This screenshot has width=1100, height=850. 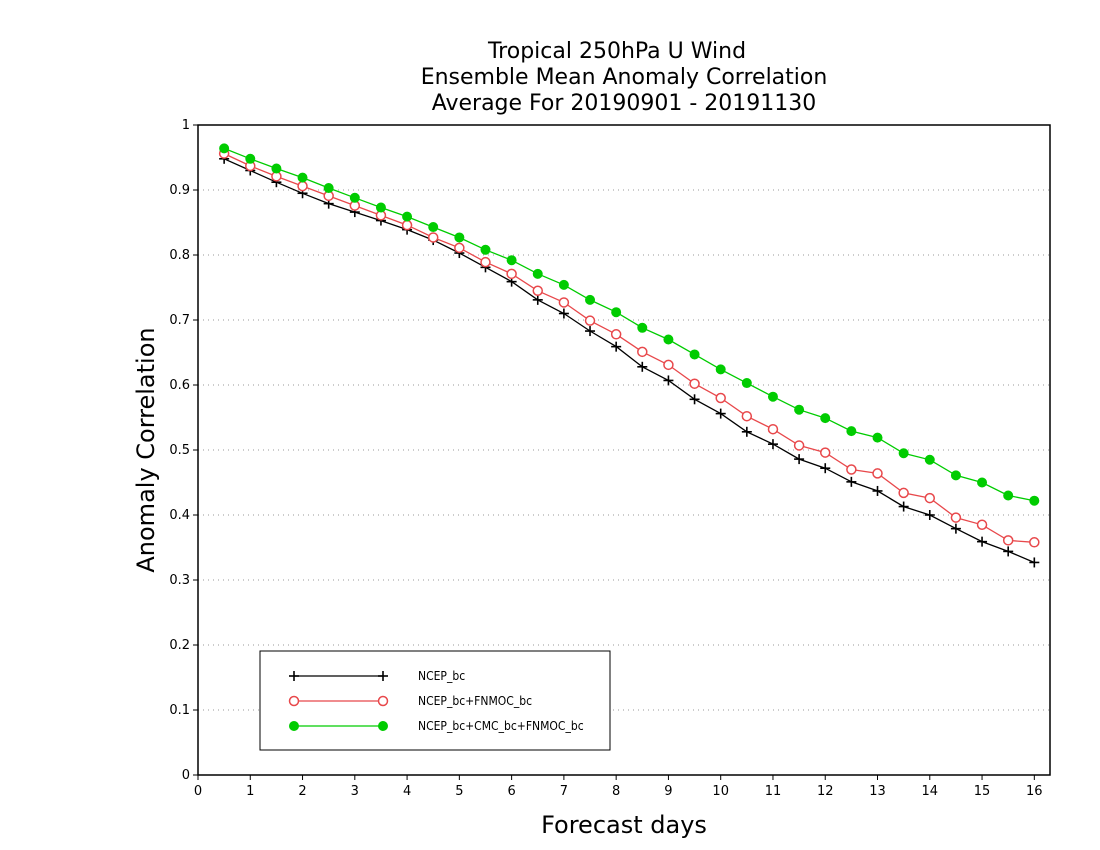 I want to click on y-tick-label: 0.1, so click(x=179, y=710).